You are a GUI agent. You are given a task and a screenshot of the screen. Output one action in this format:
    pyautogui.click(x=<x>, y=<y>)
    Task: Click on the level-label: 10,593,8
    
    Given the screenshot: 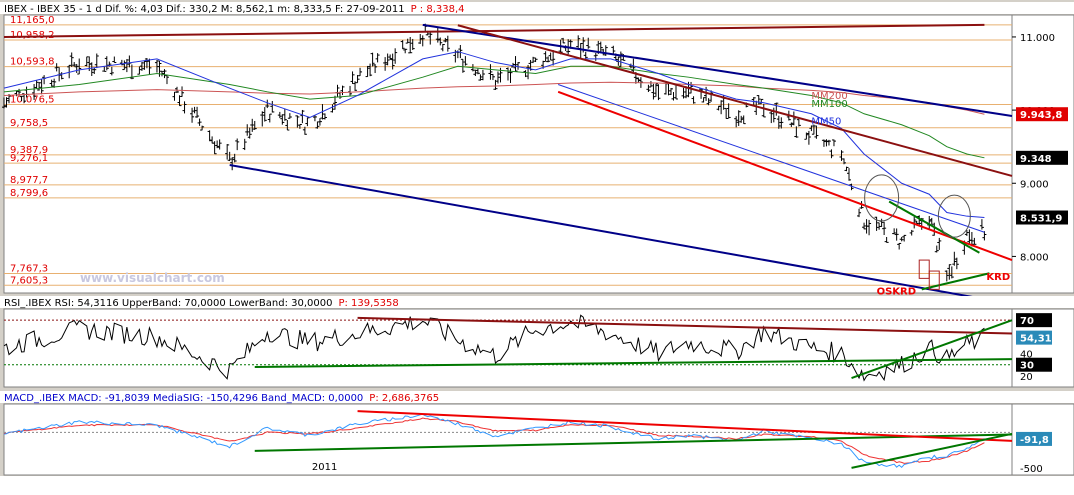 What is the action you would take?
    pyautogui.click(x=32, y=62)
    